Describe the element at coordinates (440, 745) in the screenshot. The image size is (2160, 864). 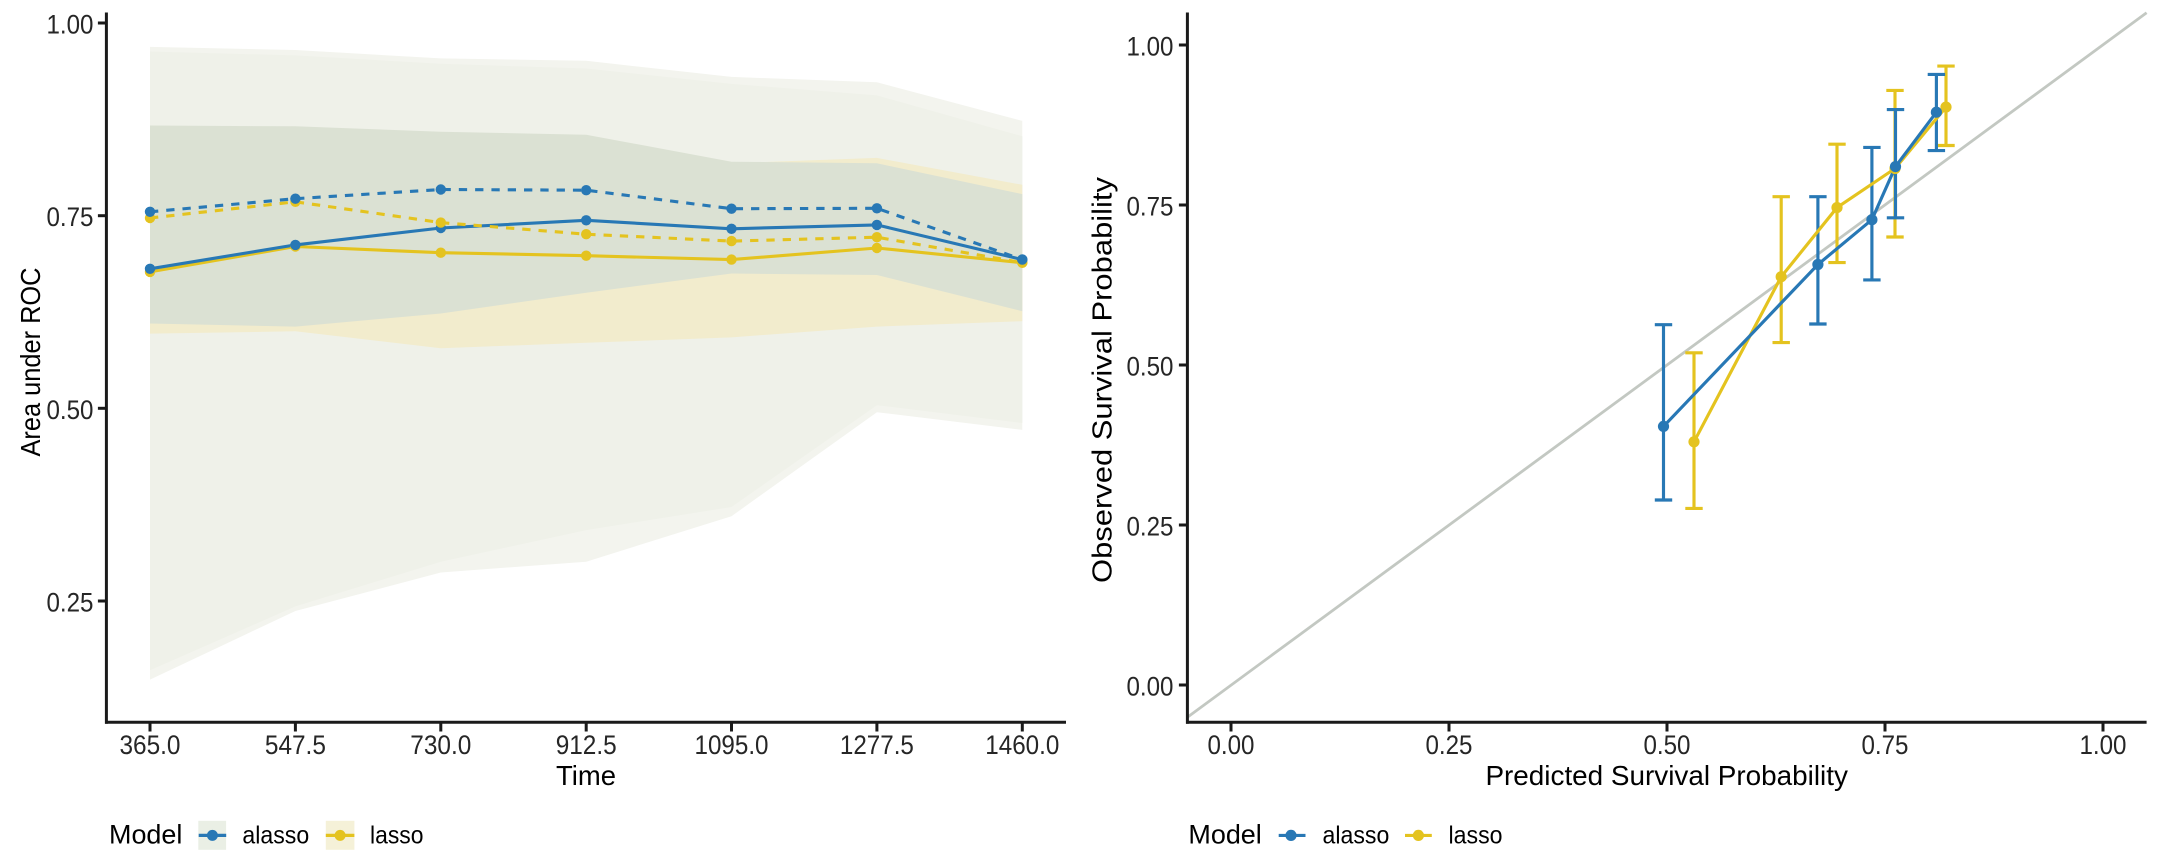
I see `svg-text: 730.0` at that location.